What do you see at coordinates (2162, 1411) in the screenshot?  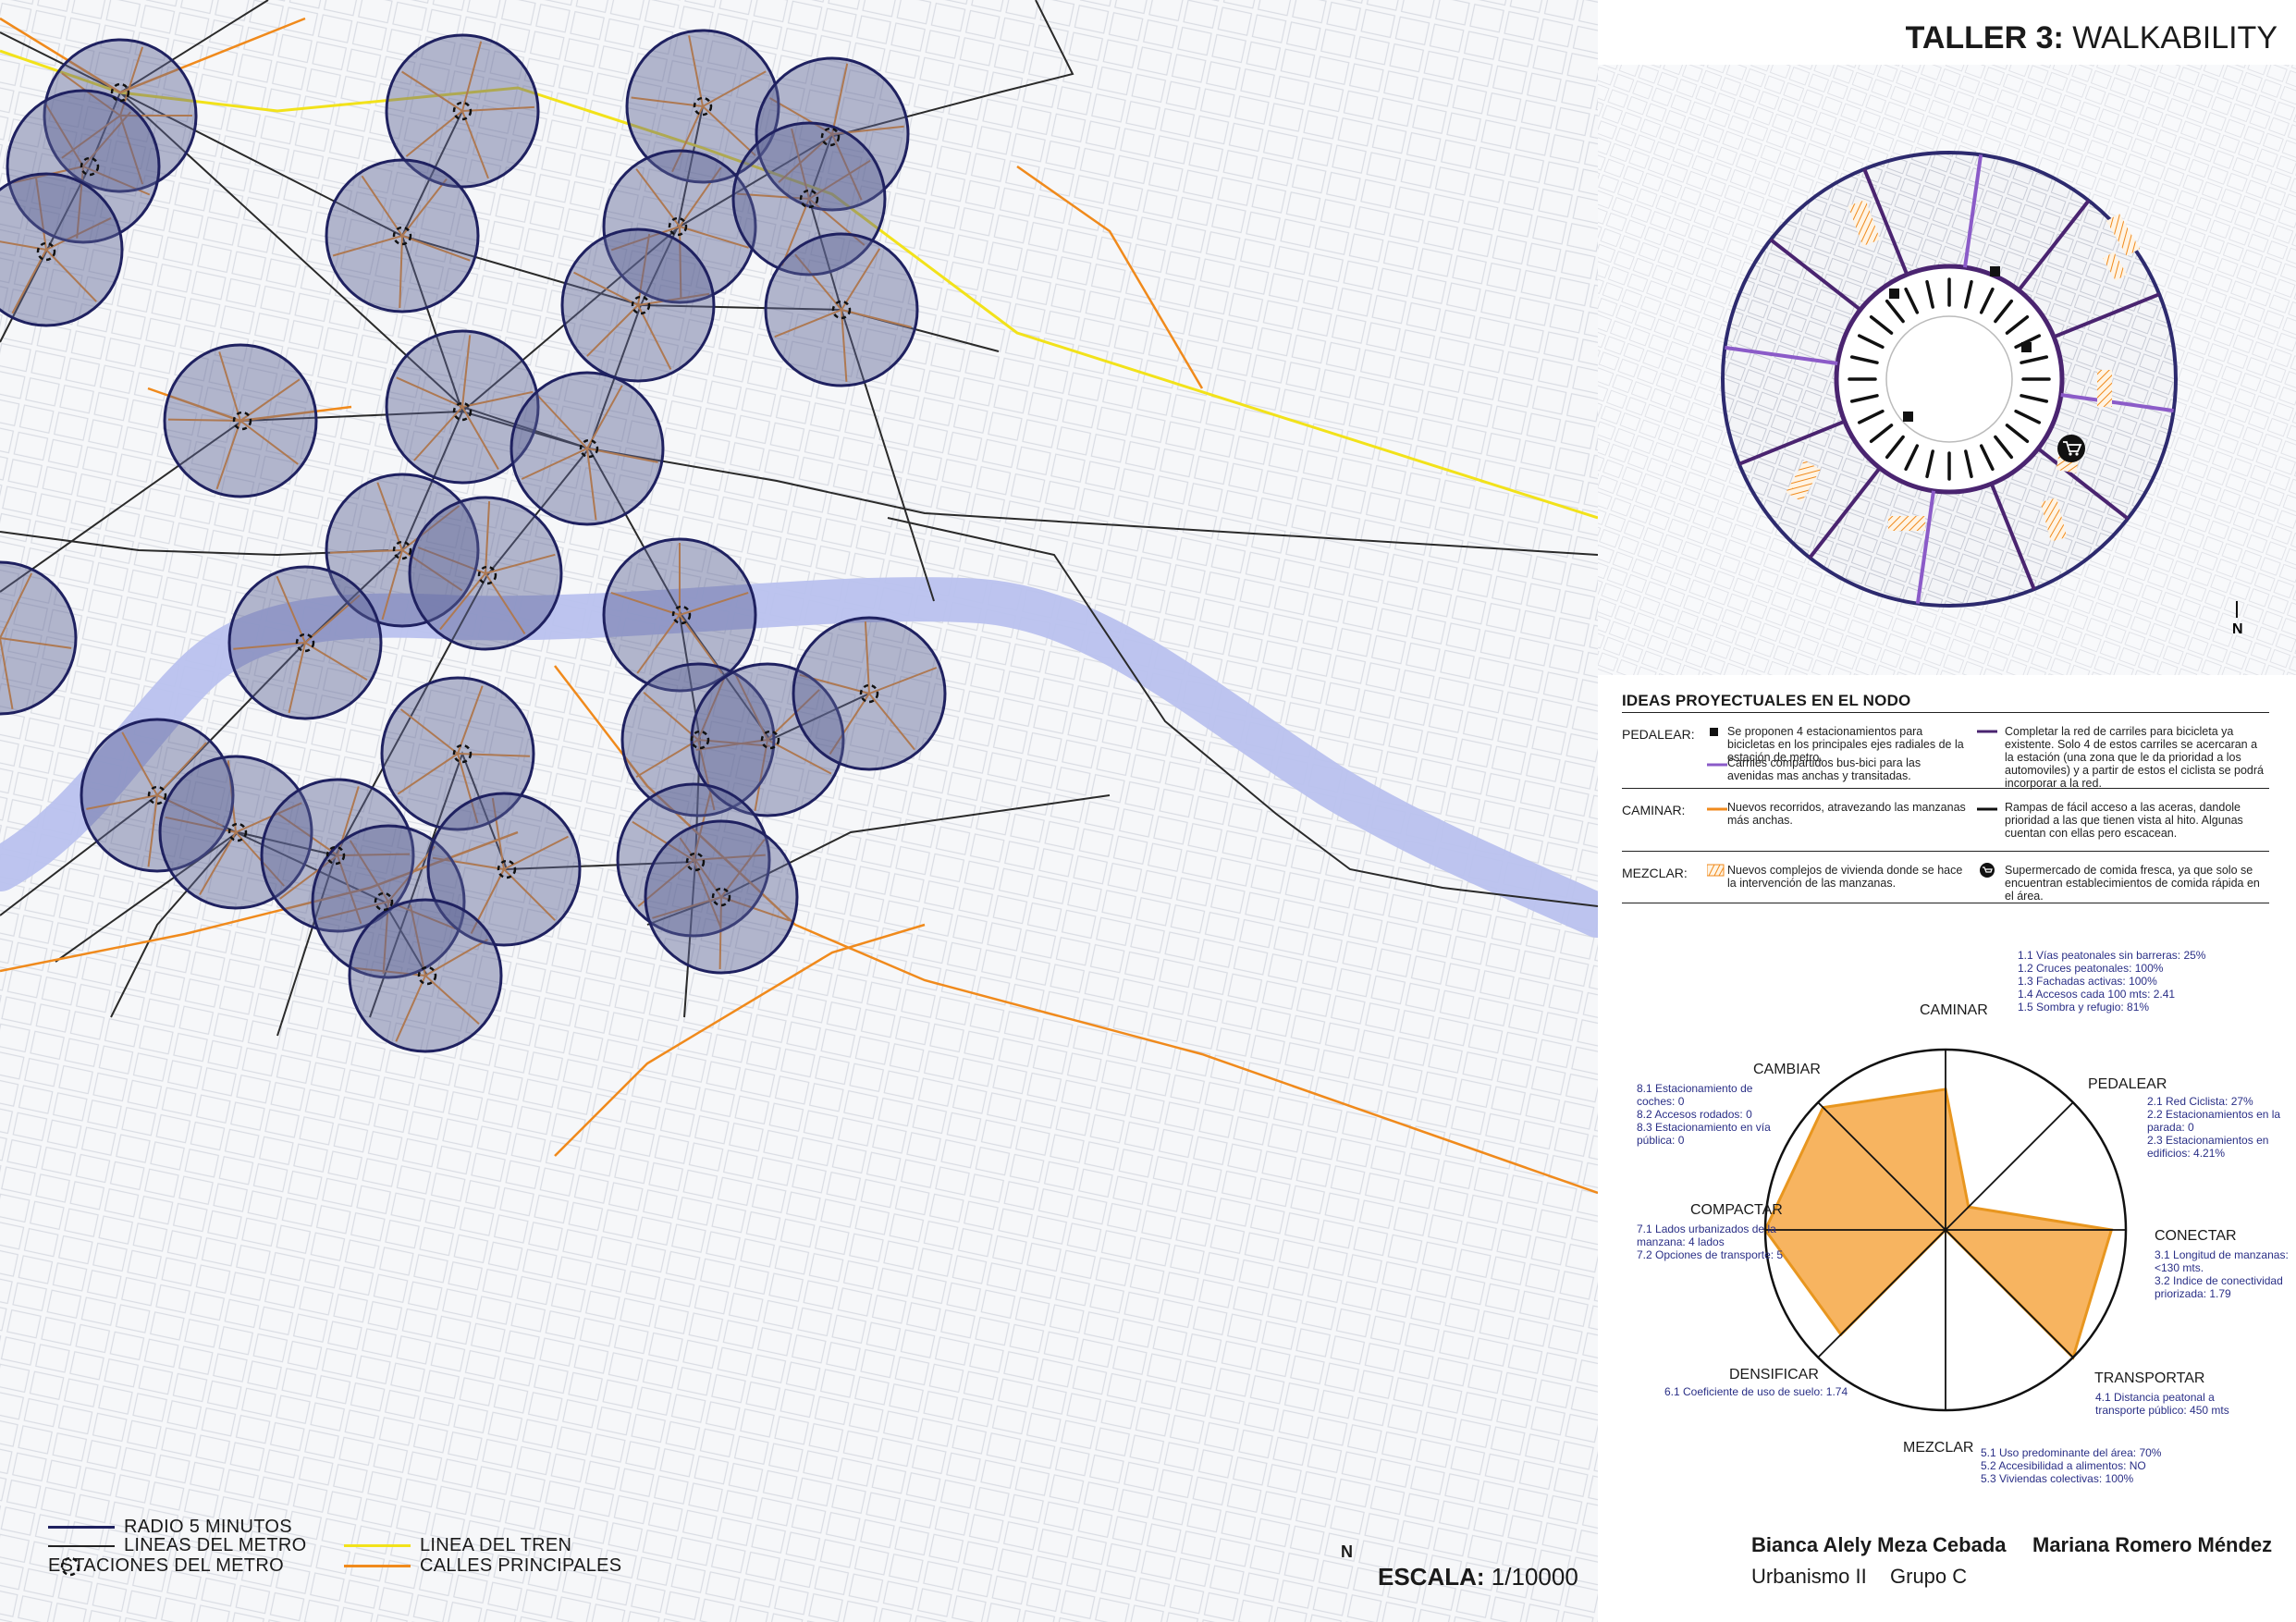 I see `stat-line: transporte público: 450 mts` at bounding box center [2162, 1411].